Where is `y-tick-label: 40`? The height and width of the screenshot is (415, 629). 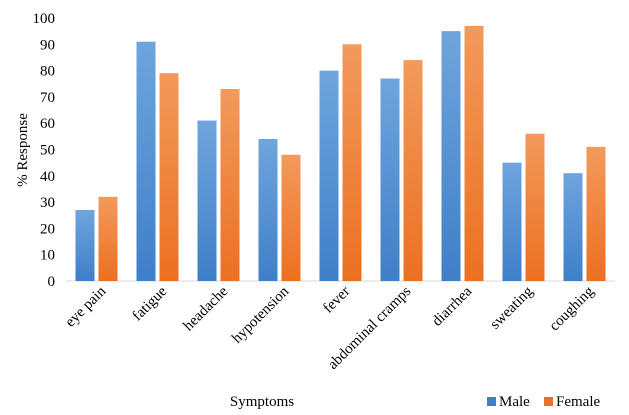
y-tick-label: 40 is located at coordinates (47, 177).